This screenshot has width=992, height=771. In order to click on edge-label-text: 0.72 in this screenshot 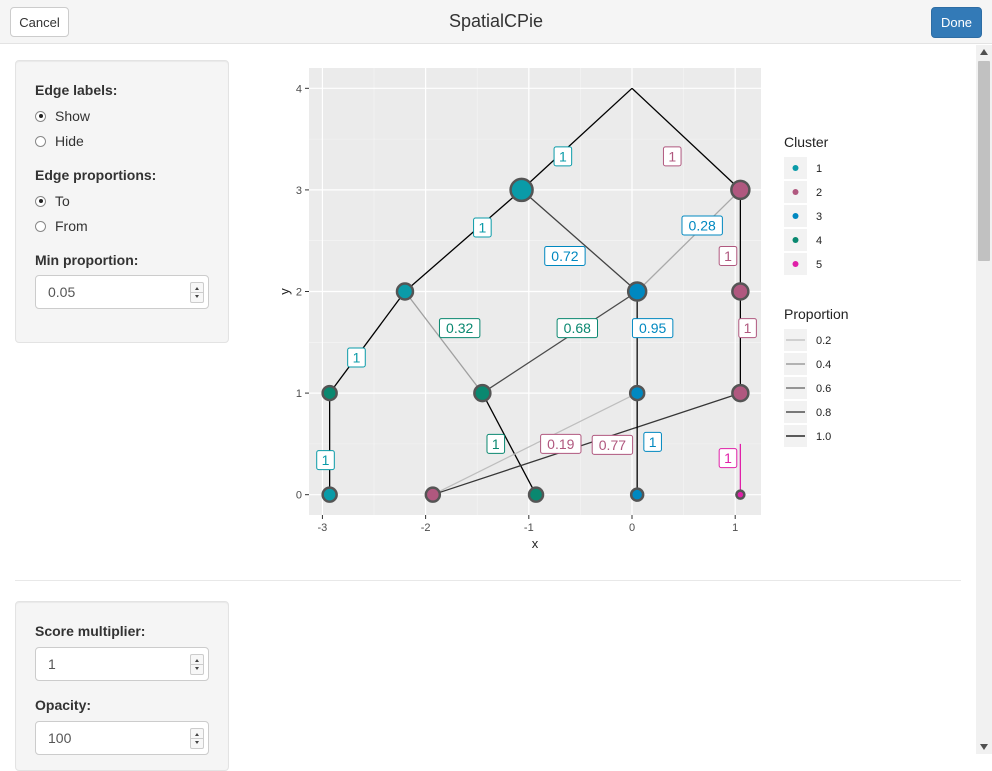, I will do `click(564, 256)`.